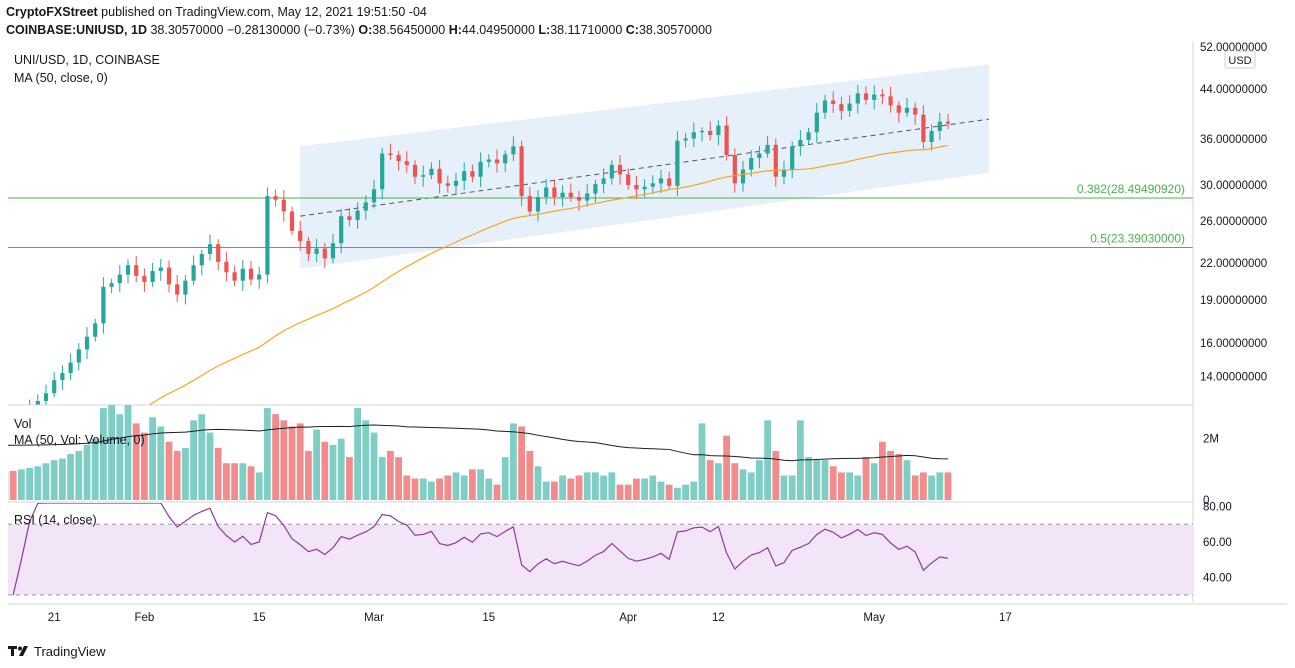 The height and width of the screenshot is (668, 1295). I want to click on tradingview-brand: TradingView, so click(70, 651).